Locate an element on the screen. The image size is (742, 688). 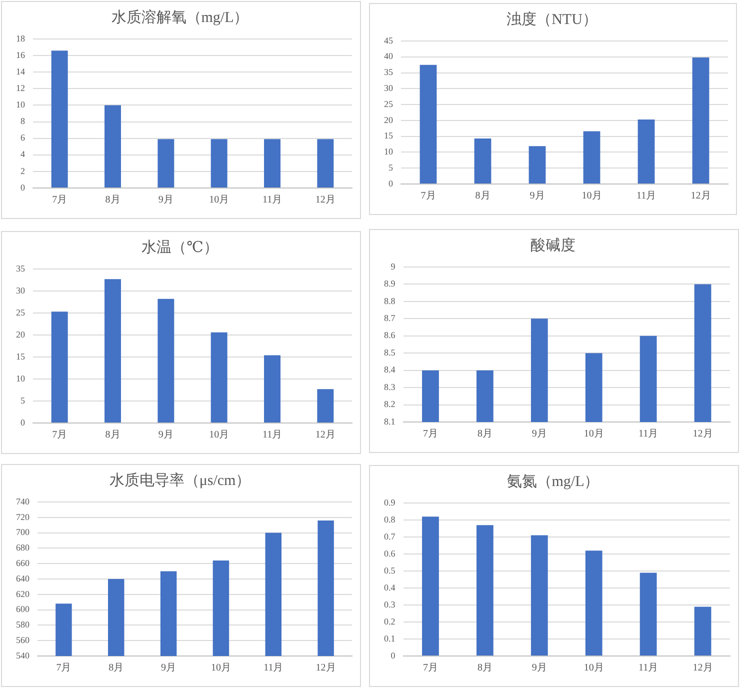
y-tick-label: 30 is located at coordinates (389, 88).